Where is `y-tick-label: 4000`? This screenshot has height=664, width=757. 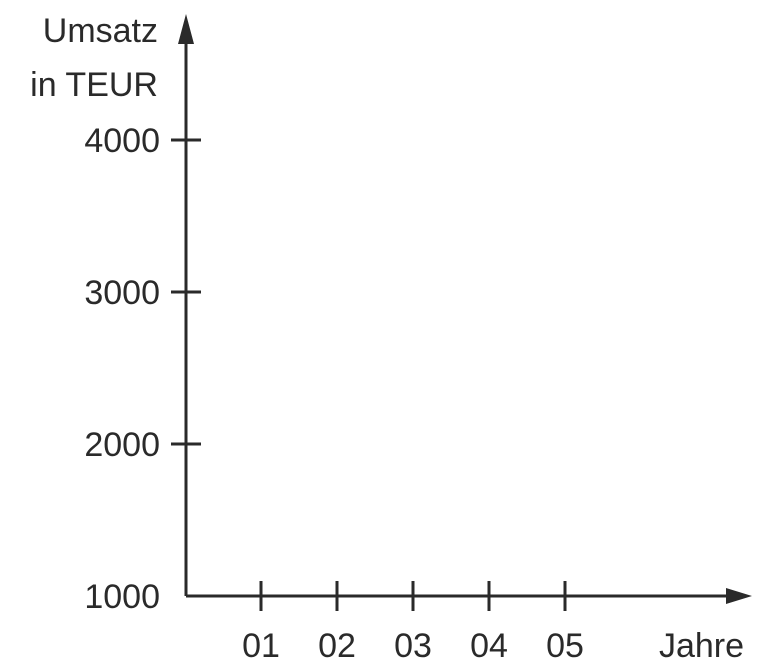 y-tick-label: 4000 is located at coordinates (122, 141).